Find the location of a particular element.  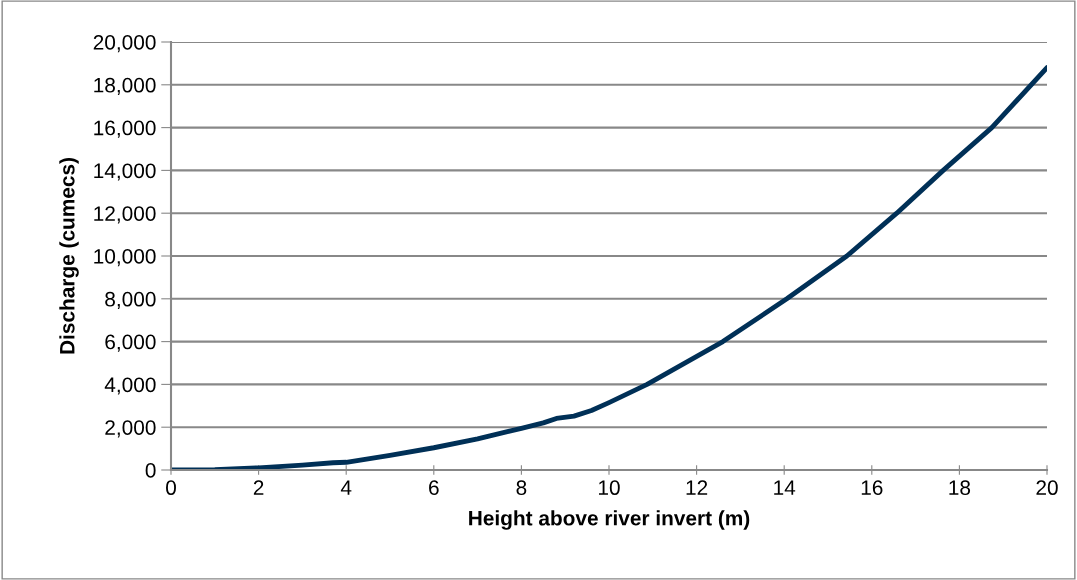

x-axis-title: Height above river invert (m) is located at coordinates (609, 520).